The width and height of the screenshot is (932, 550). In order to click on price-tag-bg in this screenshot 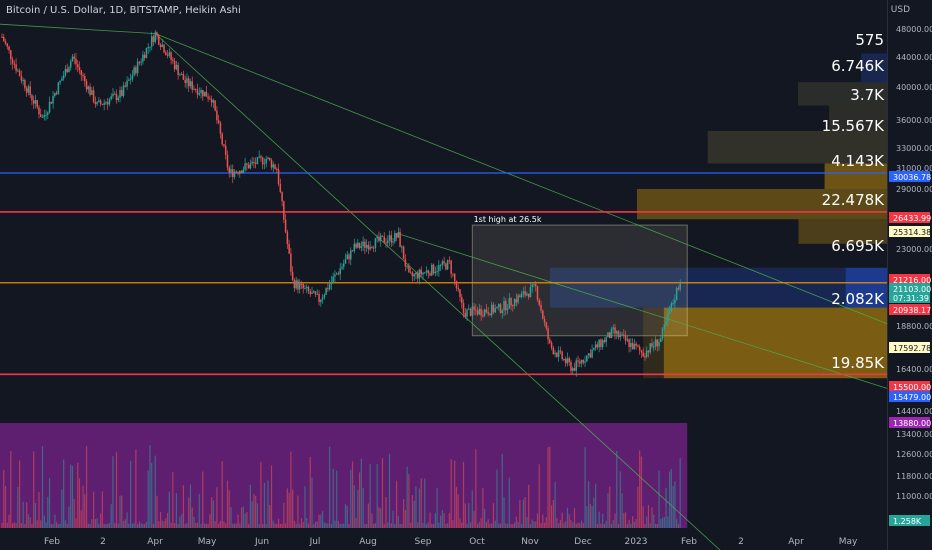, I will do `click(909, 347)`.